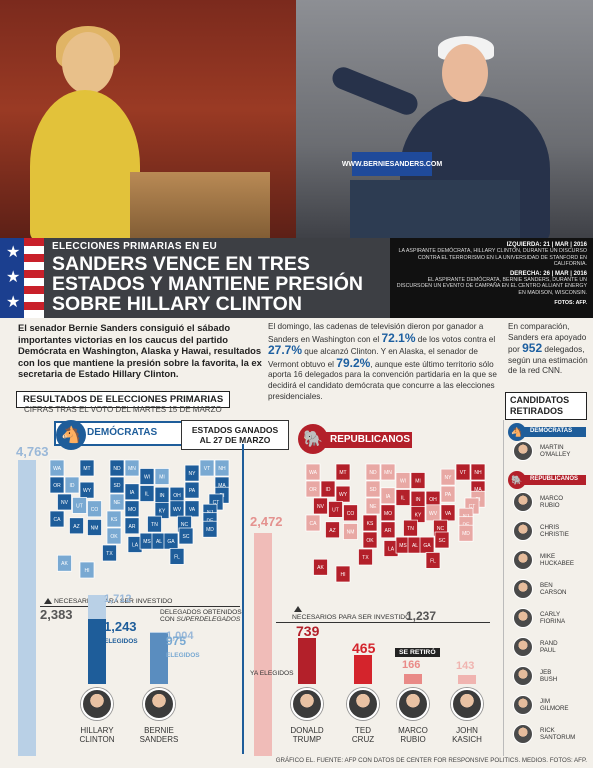 Image resolution: width=593 pixels, height=768 pixels. Describe the element at coordinates (162, 496) in the screenshot. I see `dem-state-label: IN` at that location.